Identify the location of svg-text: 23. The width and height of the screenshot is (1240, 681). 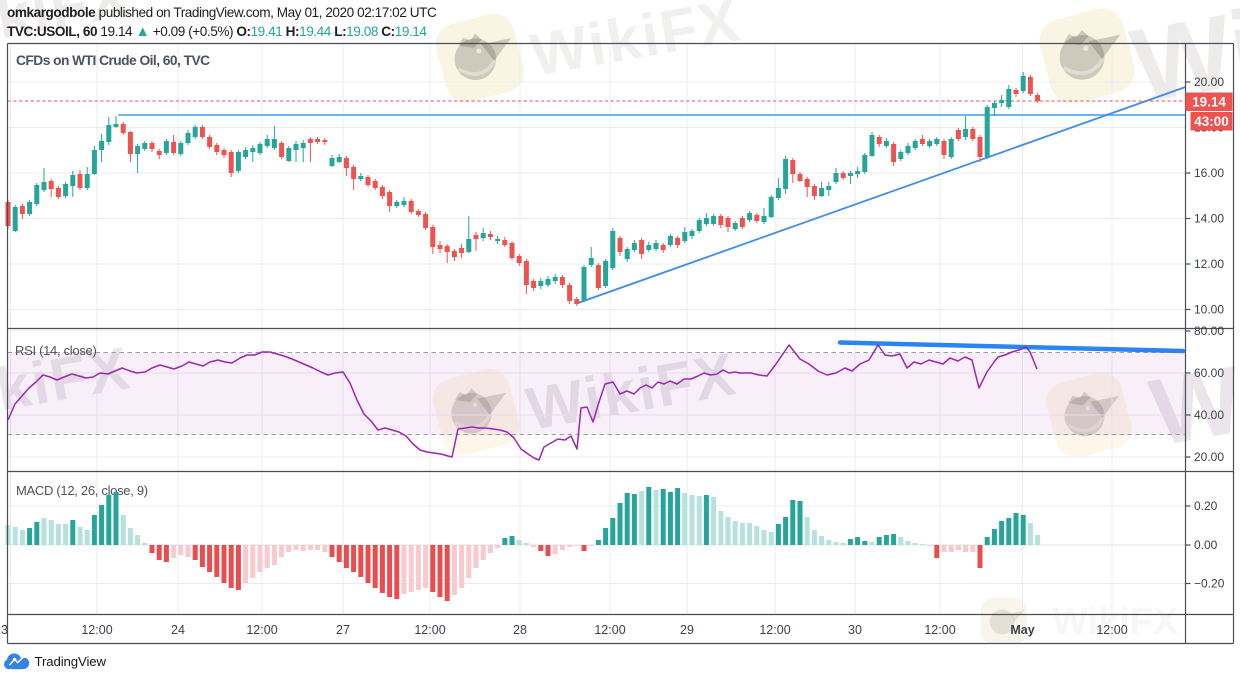
(4, 630).